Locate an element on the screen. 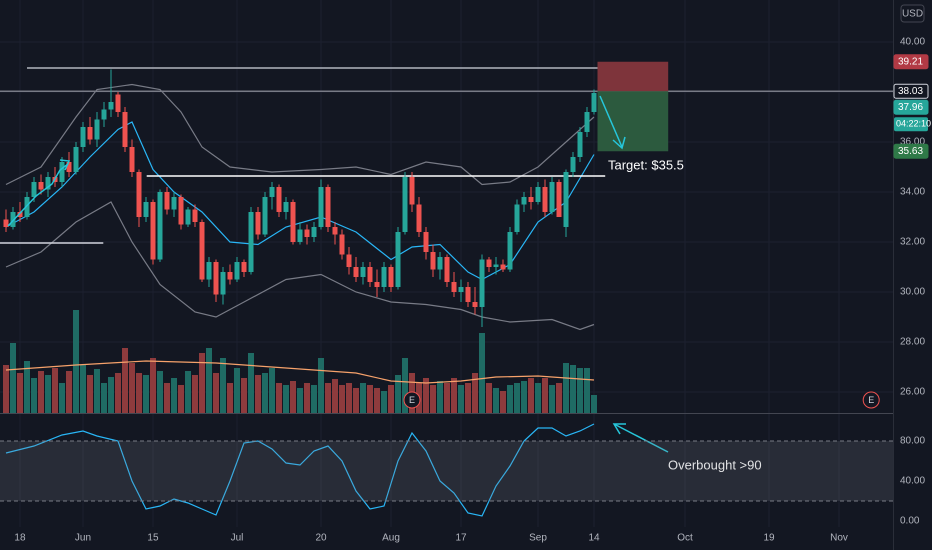  price-tag-label: 35.63 is located at coordinates (910, 151).